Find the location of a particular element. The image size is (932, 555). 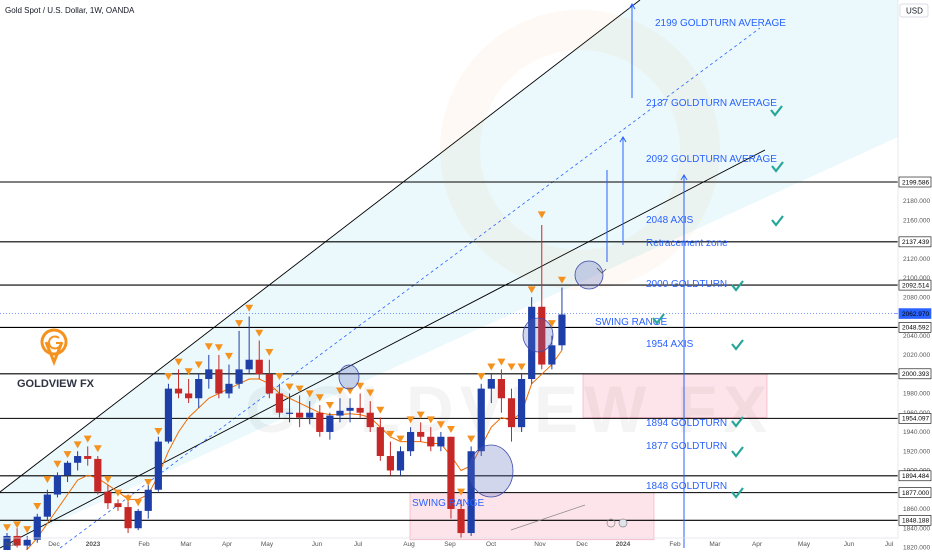

x-tick-19: Jun is located at coordinates (849, 544).